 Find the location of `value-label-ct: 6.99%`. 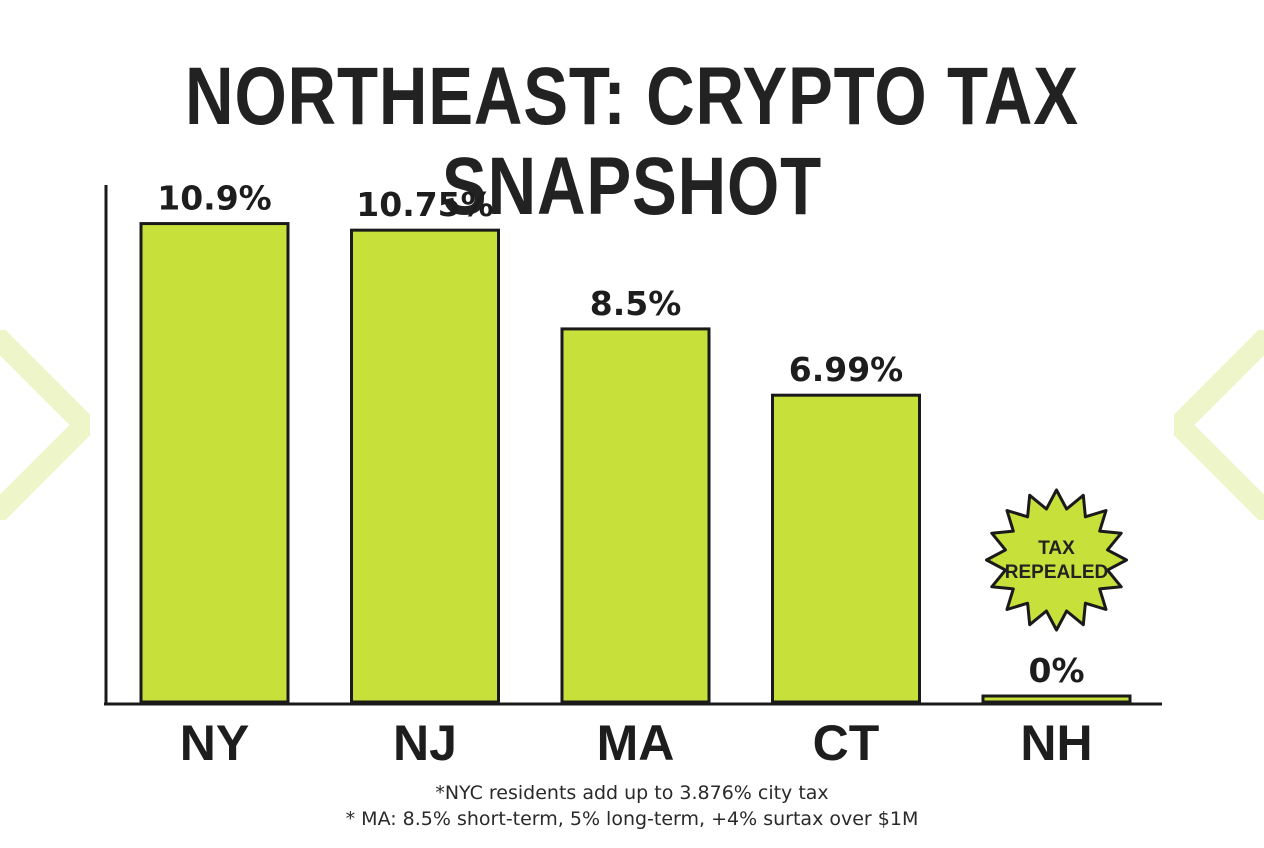

value-label-ct: 6.99% is located at coordinates (846, 369).